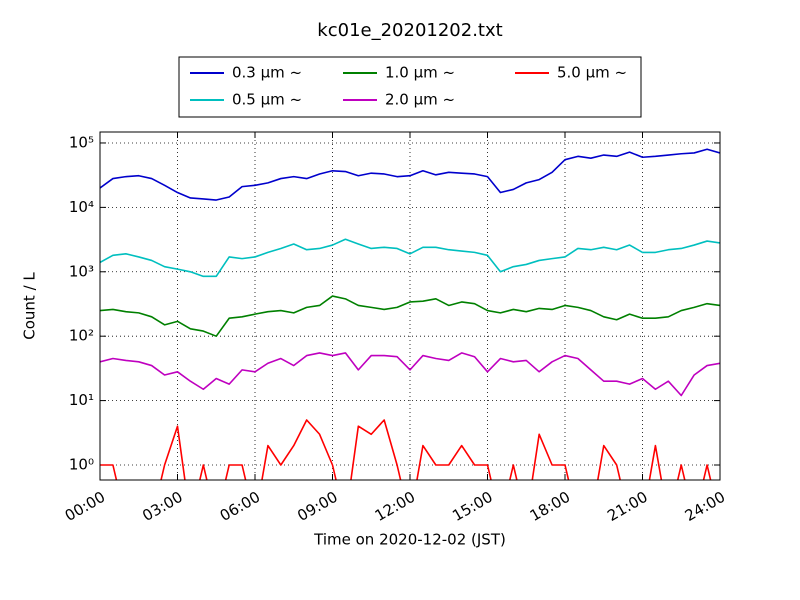  What do you see at coordinates (317, 506) in the screenshot?
I see `x-tick-label: 09:00` at bounding box center [317, 506].